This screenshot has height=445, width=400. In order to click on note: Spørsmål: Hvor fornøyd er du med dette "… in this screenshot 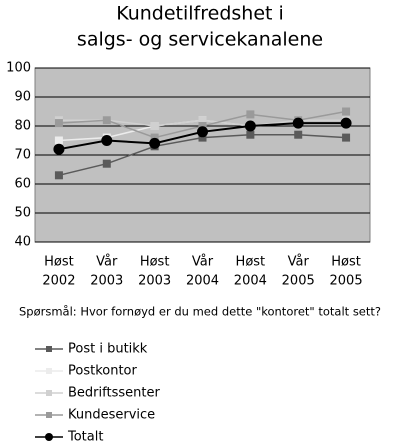, I will do `click(200, 312)`.